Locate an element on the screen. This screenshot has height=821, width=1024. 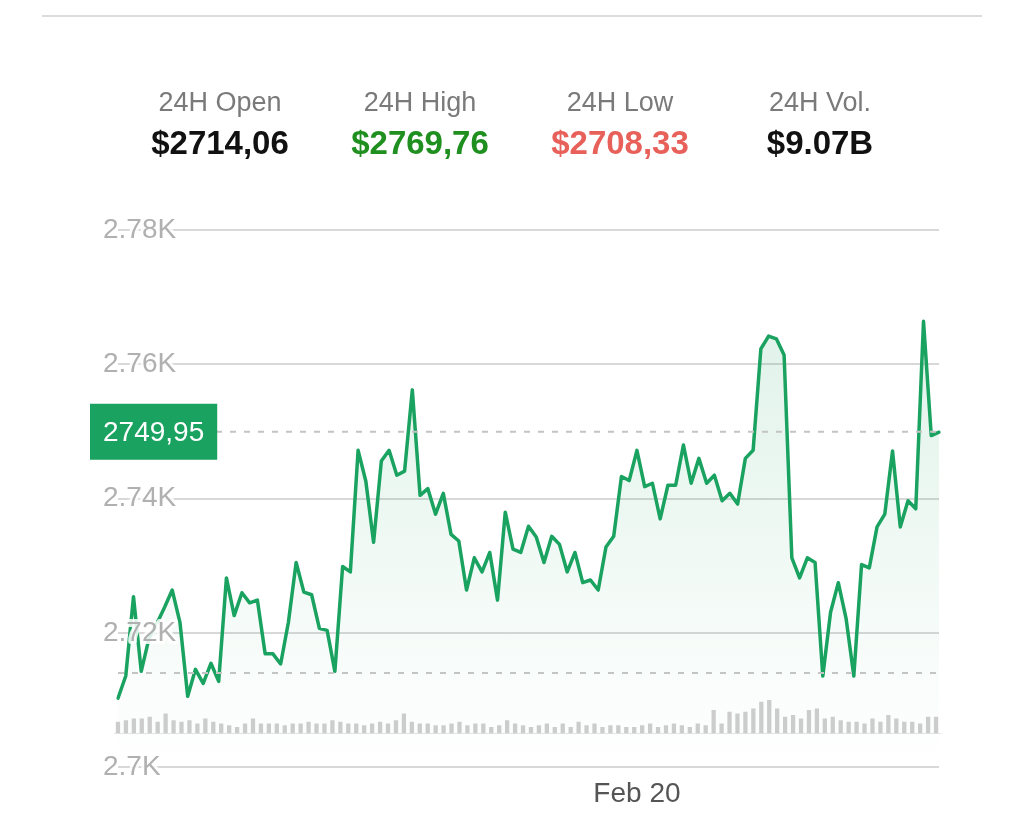
text: $9.07B is located at coordinates (820, 143).